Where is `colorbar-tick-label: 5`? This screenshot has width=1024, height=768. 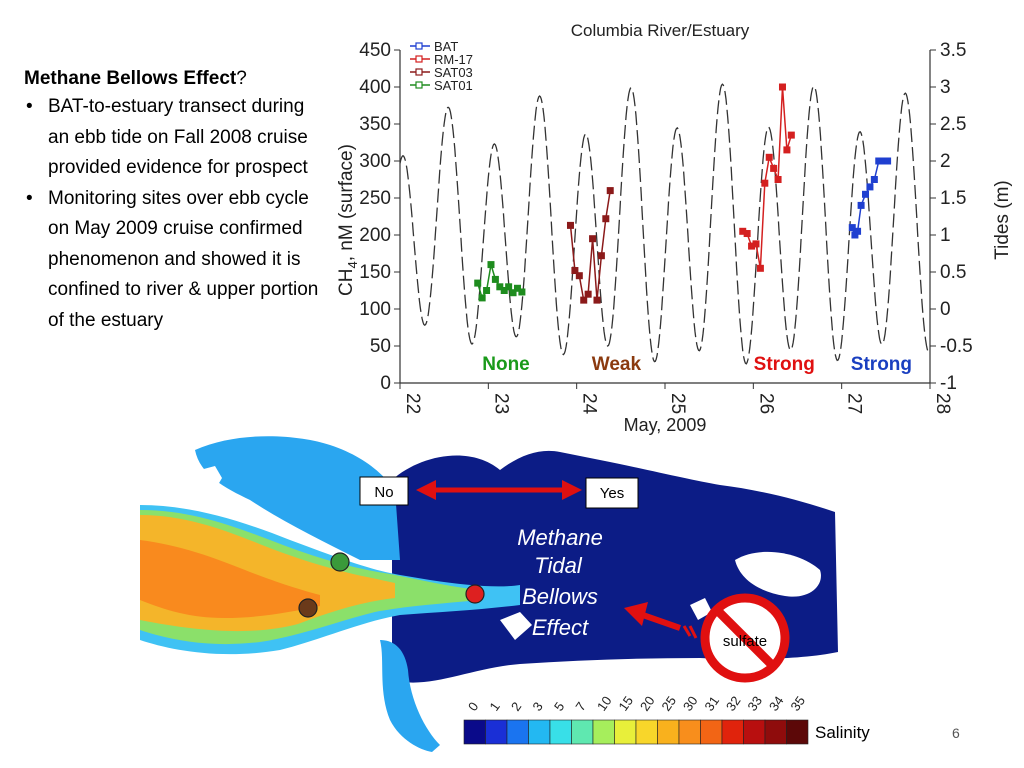
colorbar-tick-label: 5 is located at coordinates (559, 706).